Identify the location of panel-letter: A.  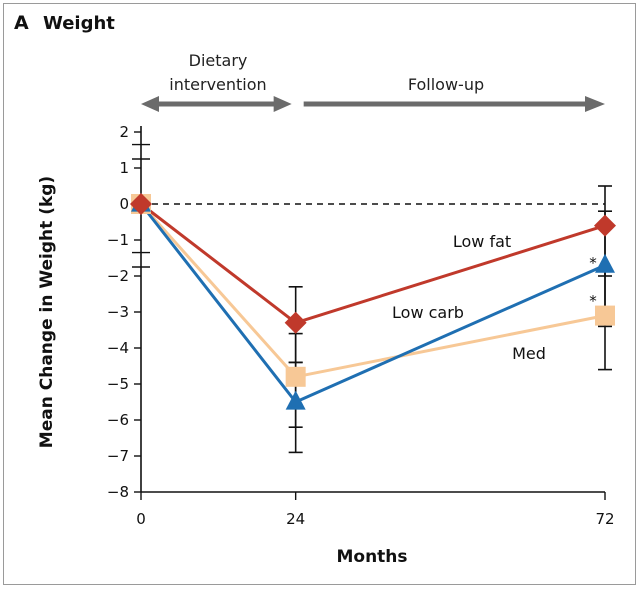
(21, 23).